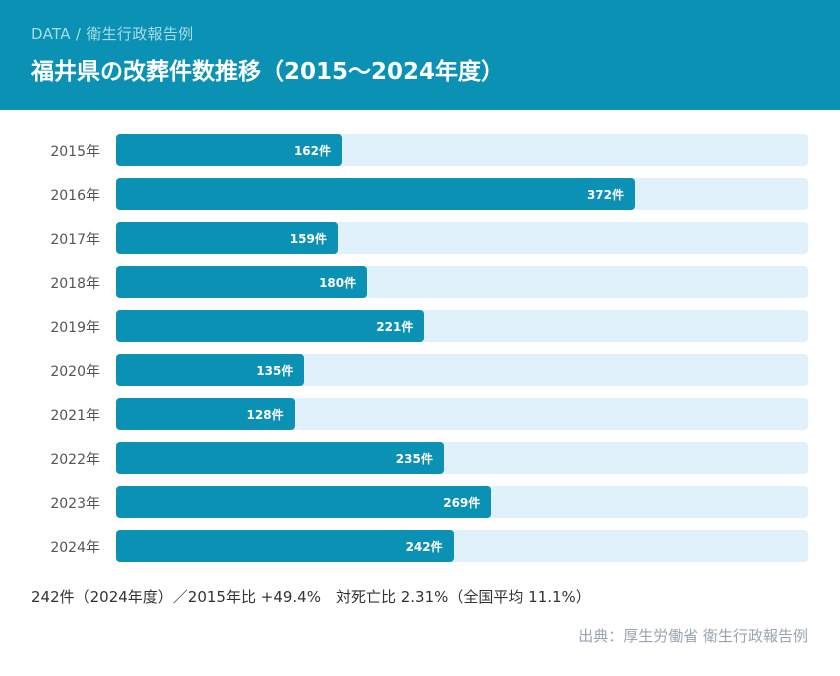 Image resolution: width=840 pixels, height=676 pixels. I want to click on value-label: 180件, so click(338, 283).